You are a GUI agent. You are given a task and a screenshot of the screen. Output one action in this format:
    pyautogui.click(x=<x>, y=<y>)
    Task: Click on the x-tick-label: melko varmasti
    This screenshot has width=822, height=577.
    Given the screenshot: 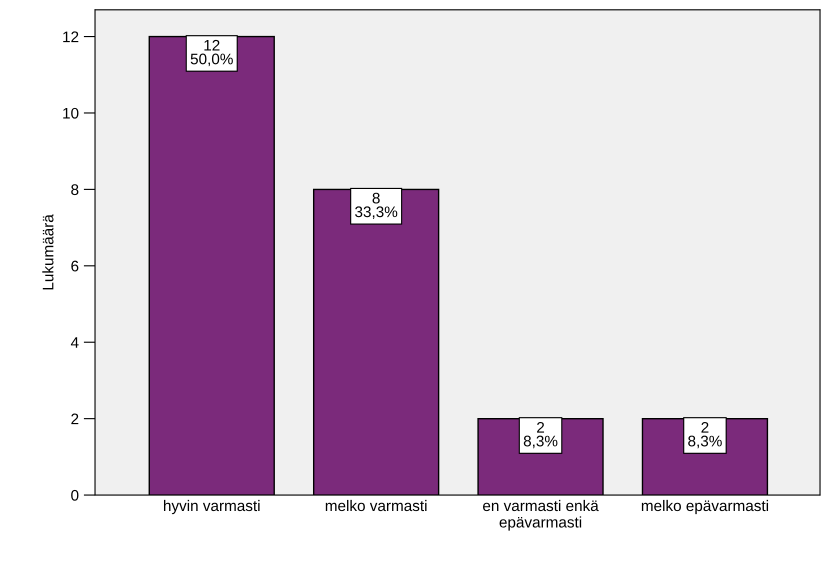 What is the action you would take?
    pyautogui.click(x=376, y=506)
    